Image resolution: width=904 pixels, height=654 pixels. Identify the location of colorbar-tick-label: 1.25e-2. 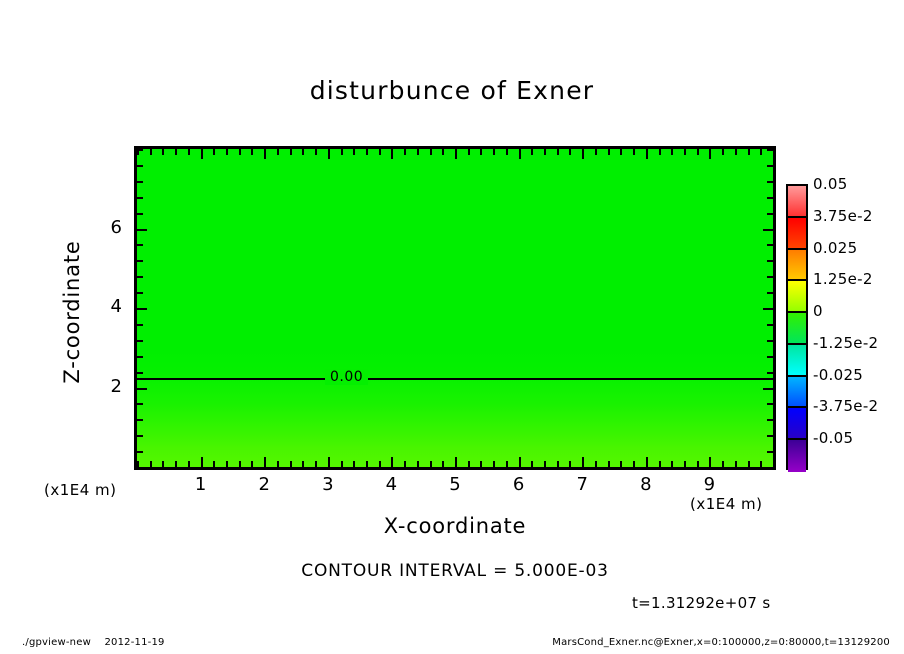
(843, 279).